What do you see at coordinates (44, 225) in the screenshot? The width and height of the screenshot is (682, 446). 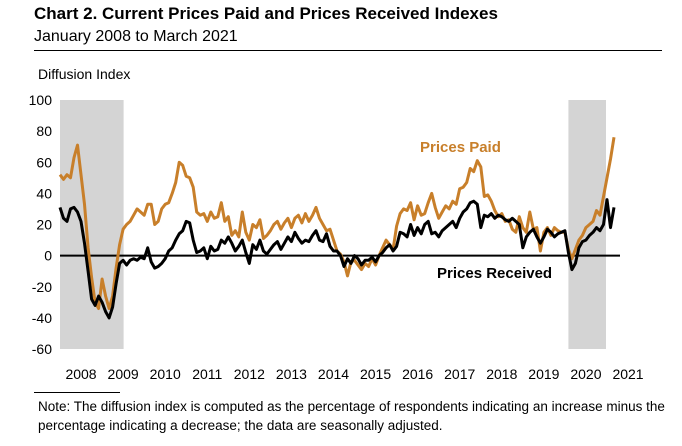 I see `y-tick-label: 20` at bounding box center [44, 225].